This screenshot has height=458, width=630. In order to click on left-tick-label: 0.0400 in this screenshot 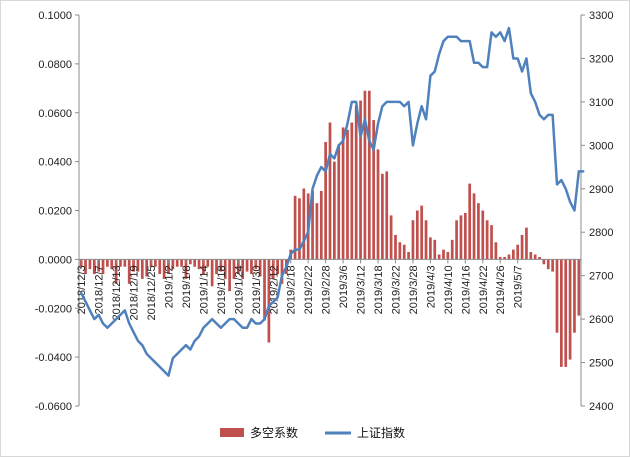, I will do `click(55, 163)`.